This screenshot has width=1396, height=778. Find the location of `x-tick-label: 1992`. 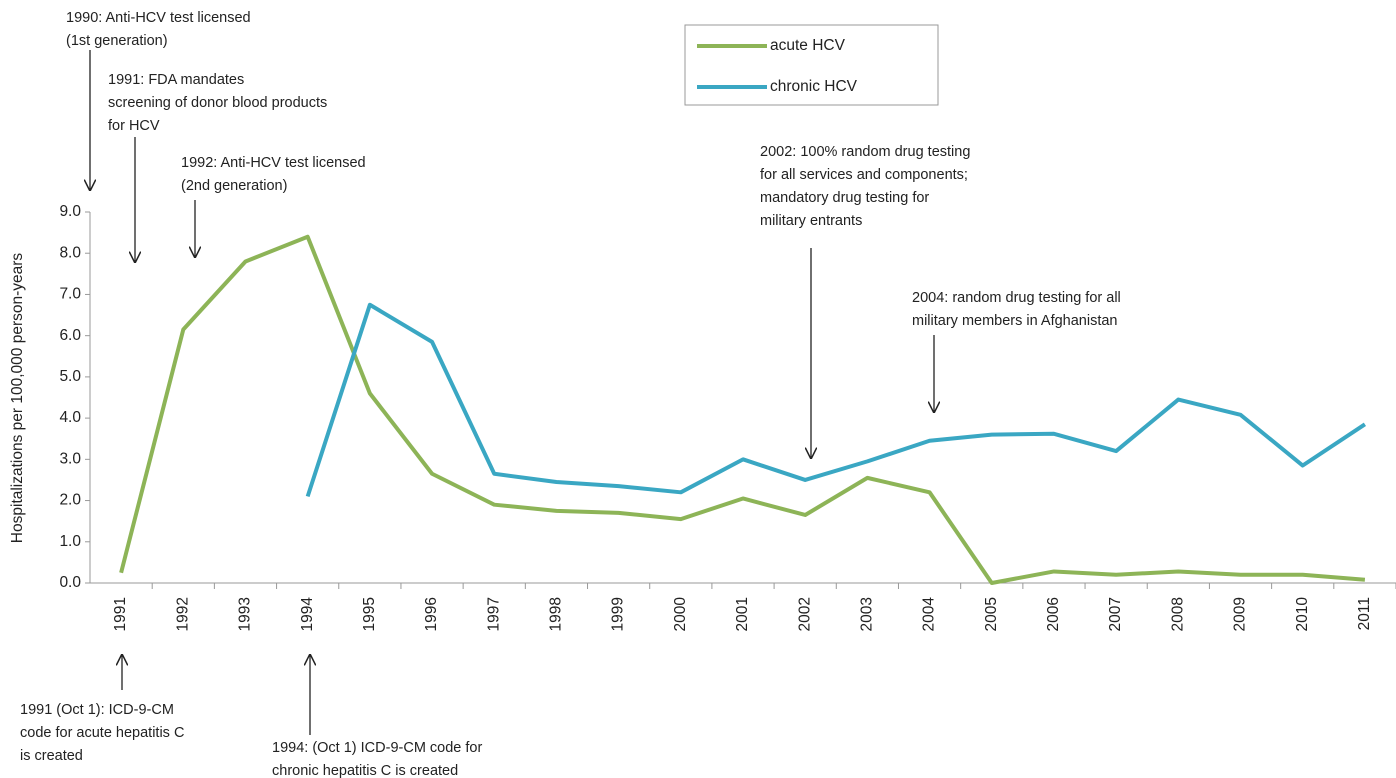

x-tick-label: 1992 is located at coordinates (182, 614).